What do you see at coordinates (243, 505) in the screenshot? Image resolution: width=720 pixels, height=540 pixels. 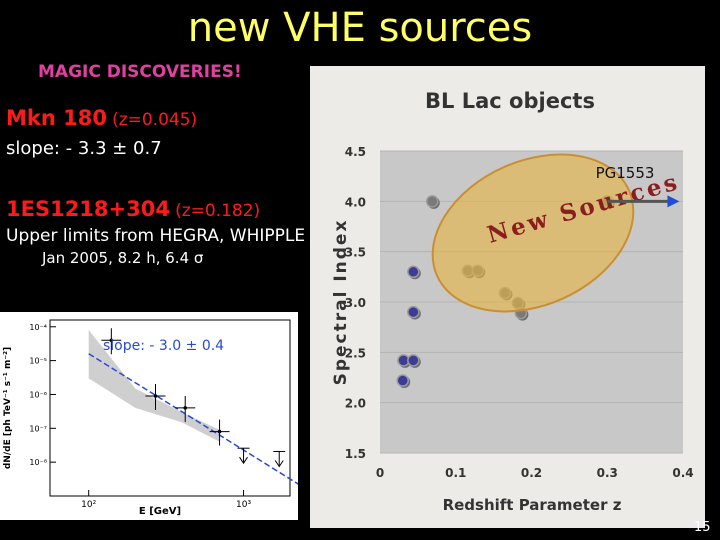 I see `x-tick-label: 10³` at bounding box center [243, 505].